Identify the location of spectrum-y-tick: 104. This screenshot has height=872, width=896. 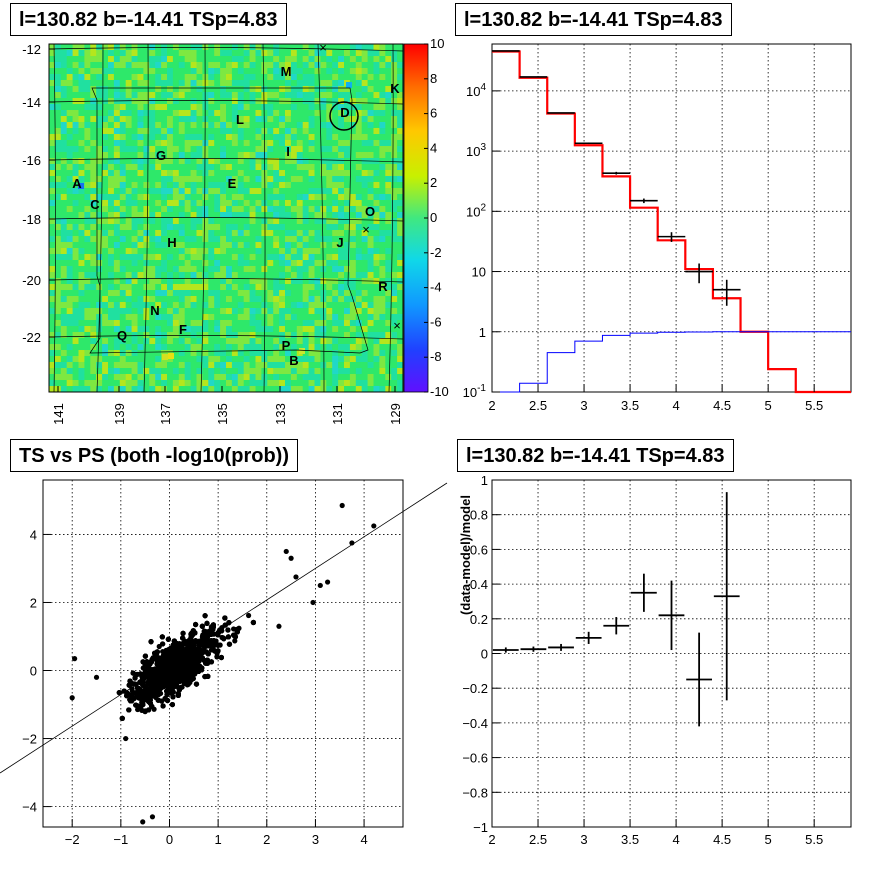
(476, 90).